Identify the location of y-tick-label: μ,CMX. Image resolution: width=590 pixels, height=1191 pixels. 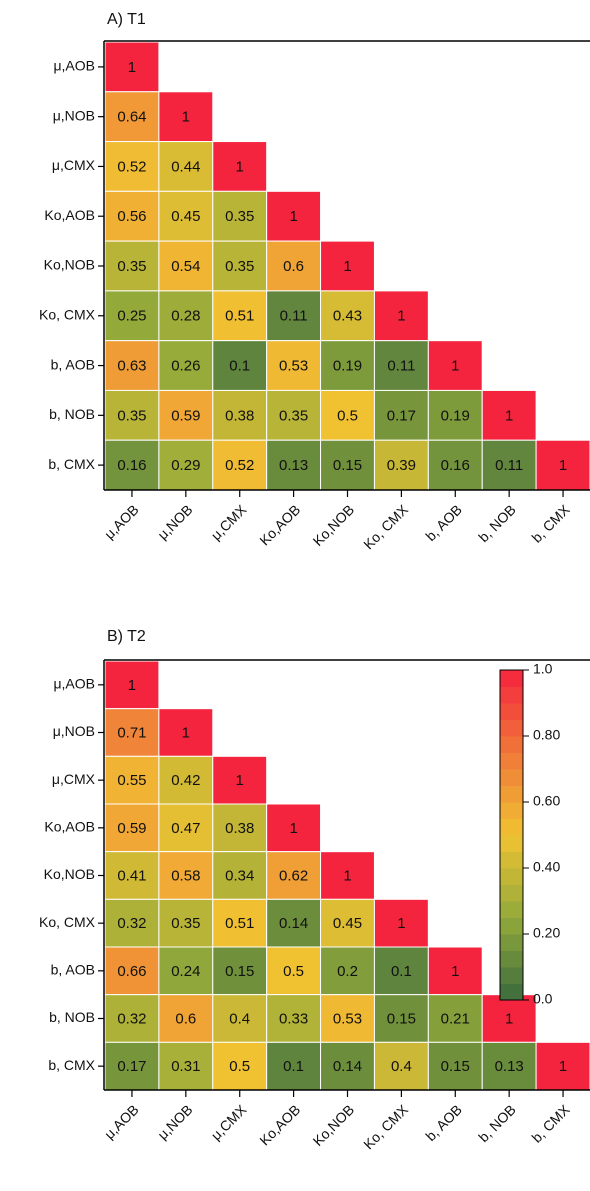
(74, 779).